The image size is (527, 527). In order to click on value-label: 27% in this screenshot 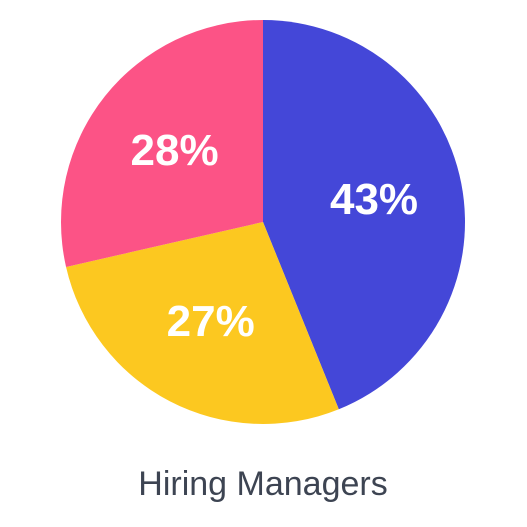, I will do `click(211, 321)`.